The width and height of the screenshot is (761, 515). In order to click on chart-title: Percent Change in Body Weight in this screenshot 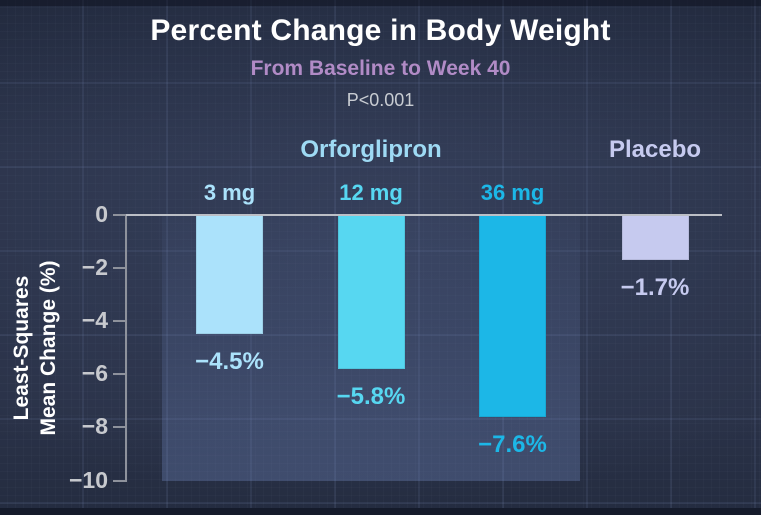, I will do `click(380, 30)`.